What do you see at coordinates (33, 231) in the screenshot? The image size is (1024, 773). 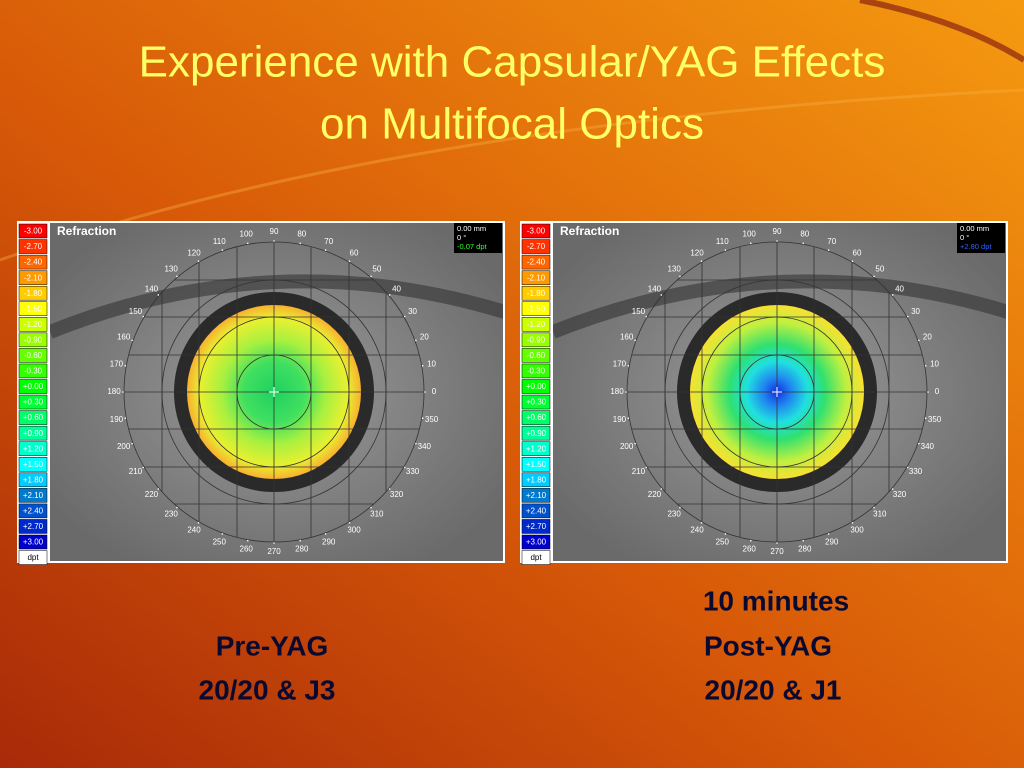 I see `scale-label: -3.00` at bounding box center [33, 231].